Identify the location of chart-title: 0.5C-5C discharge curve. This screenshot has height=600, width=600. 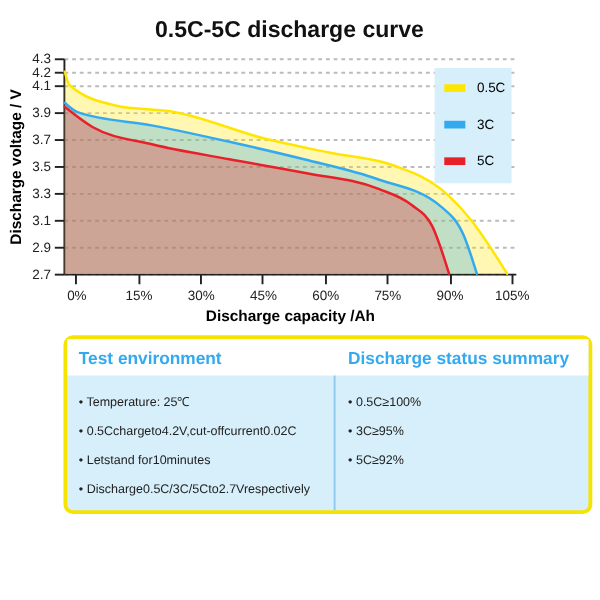
(290, 31).